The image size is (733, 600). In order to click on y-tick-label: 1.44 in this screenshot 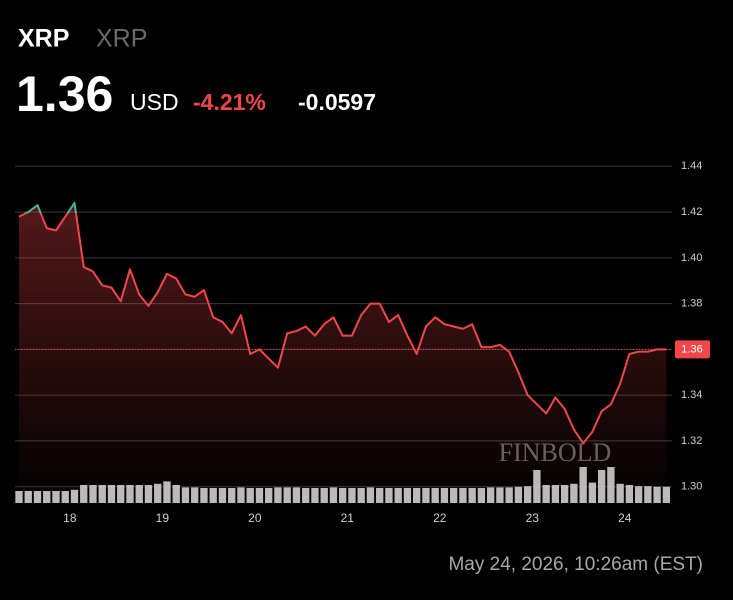, I will do `click(691, 166)`.